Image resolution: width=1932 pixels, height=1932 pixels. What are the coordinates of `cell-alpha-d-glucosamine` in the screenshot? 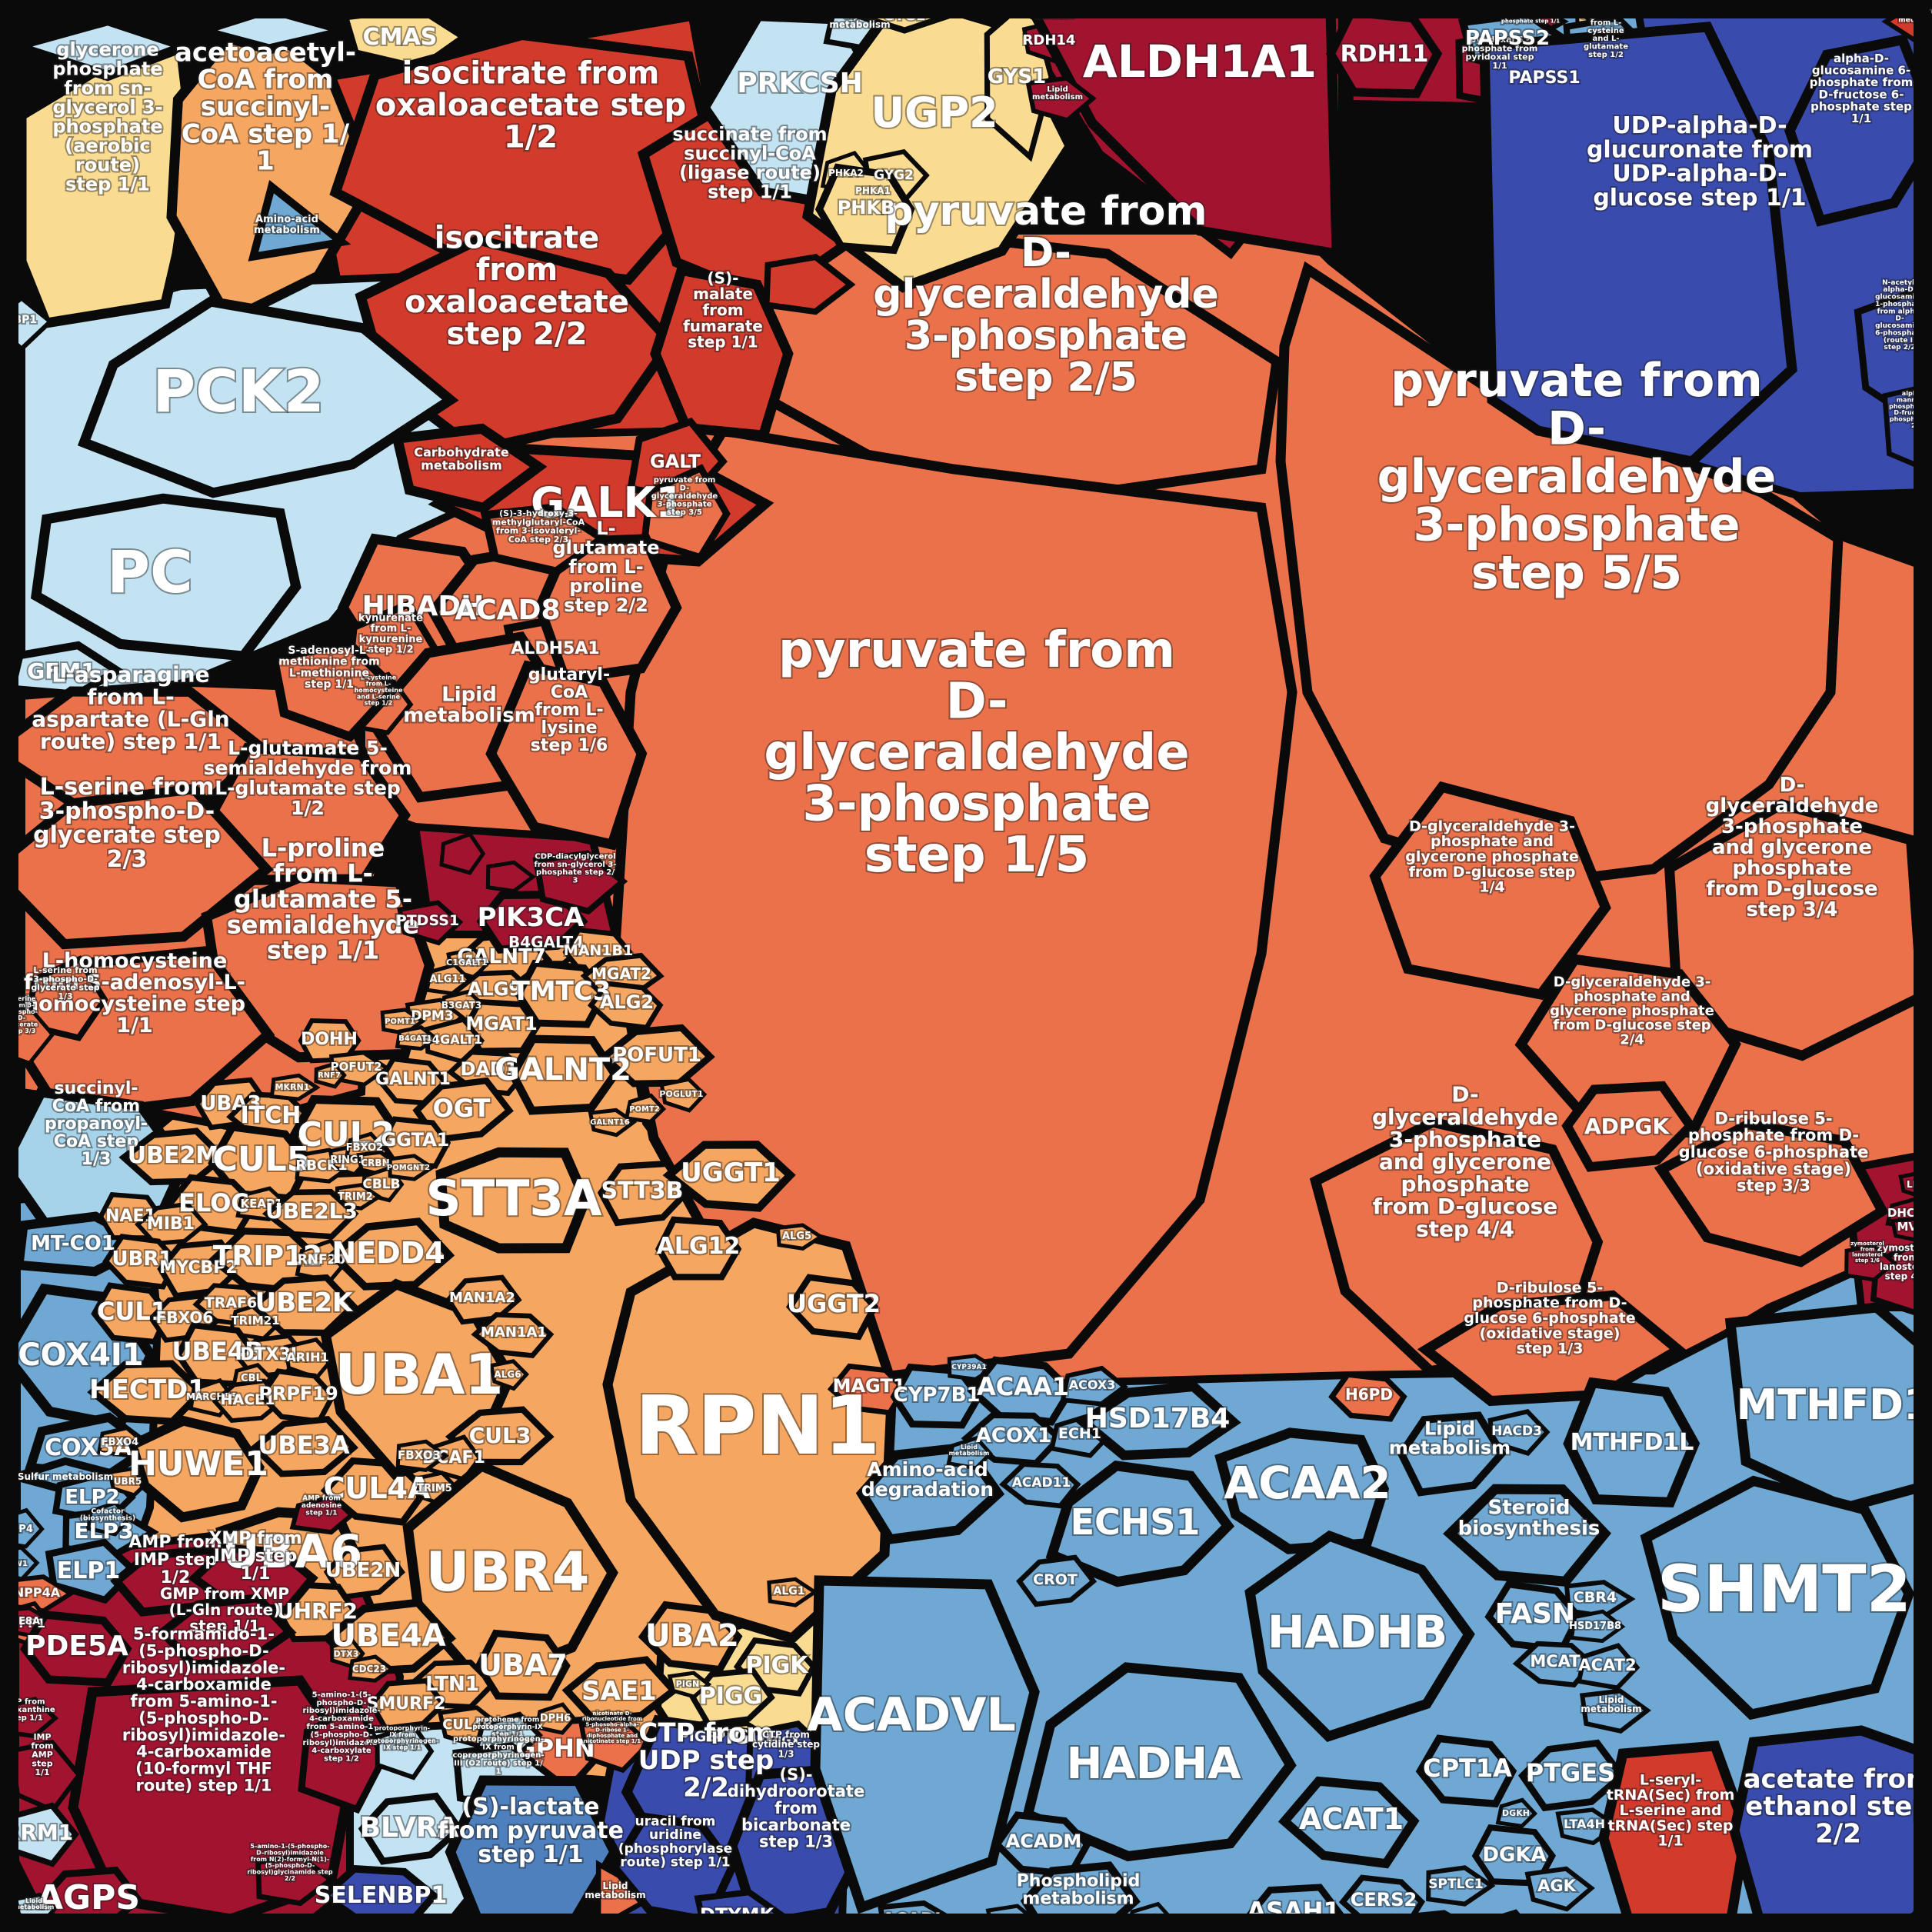 It's located at (1858, 130).